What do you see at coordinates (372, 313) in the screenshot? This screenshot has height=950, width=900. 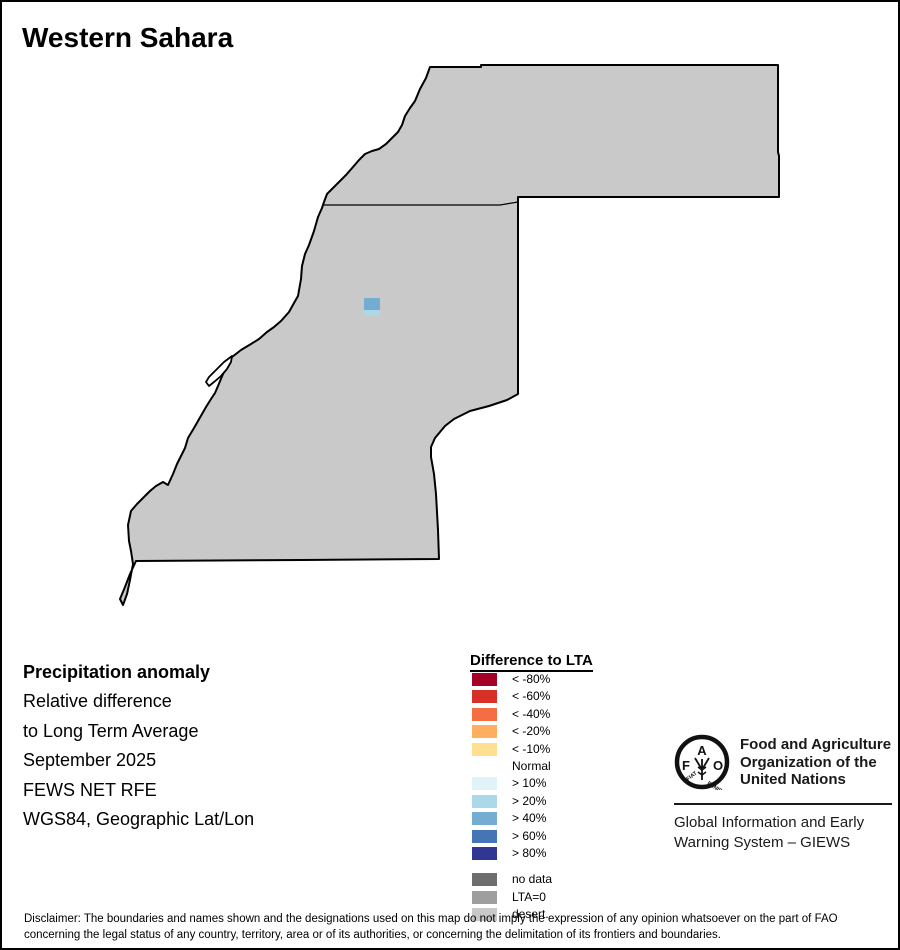 I see `anomaly-cell-gt20` at bounding box center [372, 313].